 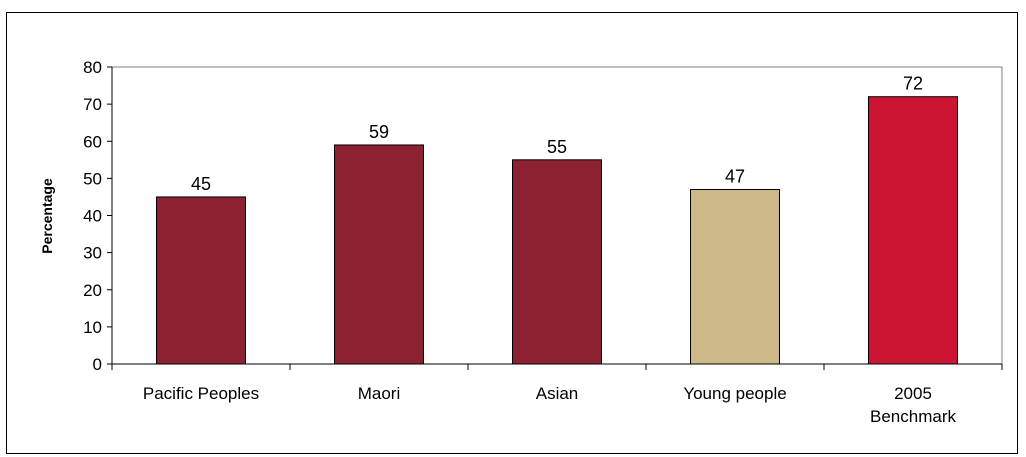 I want to click on y-tick-label: 0, so click(x=97, y=364).